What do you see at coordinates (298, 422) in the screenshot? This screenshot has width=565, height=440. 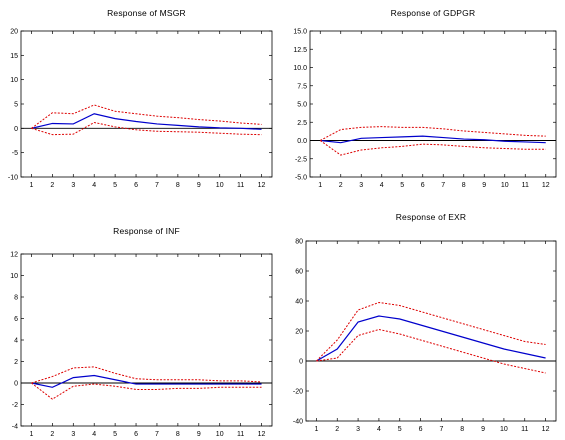 I see `y-tick-label: -40` at bounding box center [298, 422].